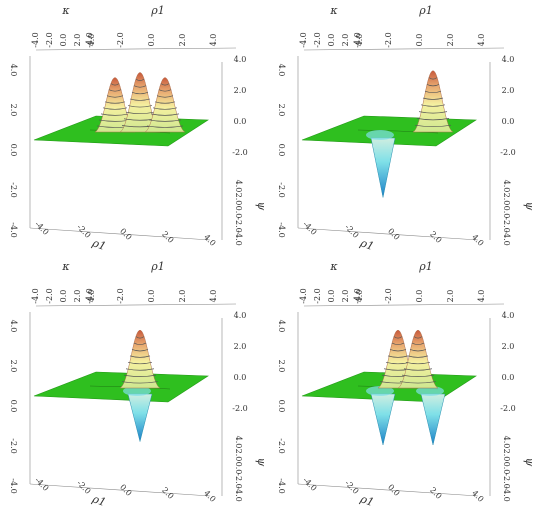  What do you see at coordinates (137, 391) in the screenshot?
I see `trough-rim` at bounding box center [137, 391].